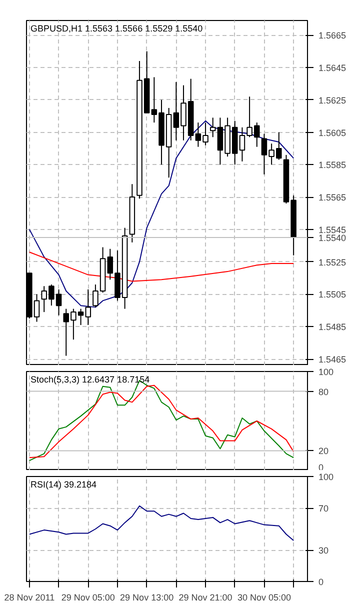 Image resolution: width=349 pixels, height=606 pixels. I want to click on y-tick-label: 1.5525, so click(332, 262).